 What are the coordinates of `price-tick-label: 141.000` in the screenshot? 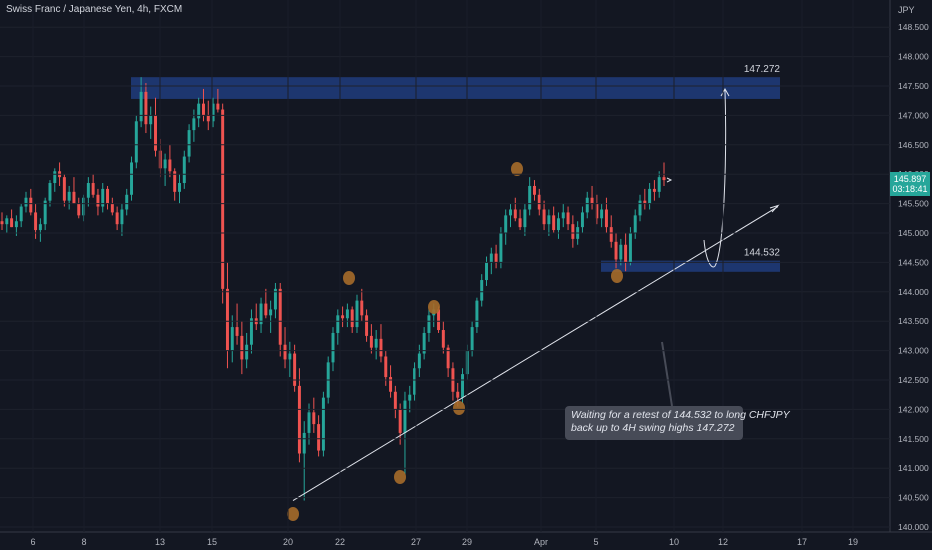 It's located at (913, 468).